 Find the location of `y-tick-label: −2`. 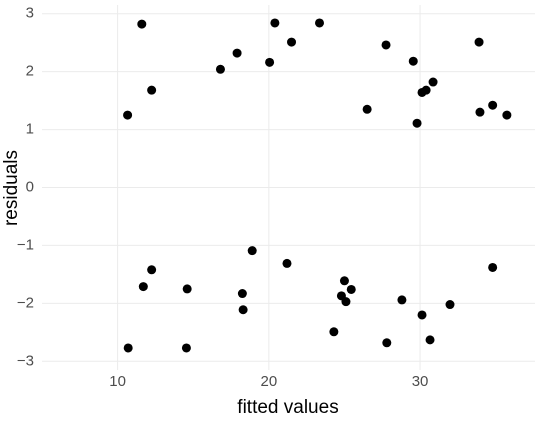

y-tick-label: −2 is located at coordinates (25, 302).